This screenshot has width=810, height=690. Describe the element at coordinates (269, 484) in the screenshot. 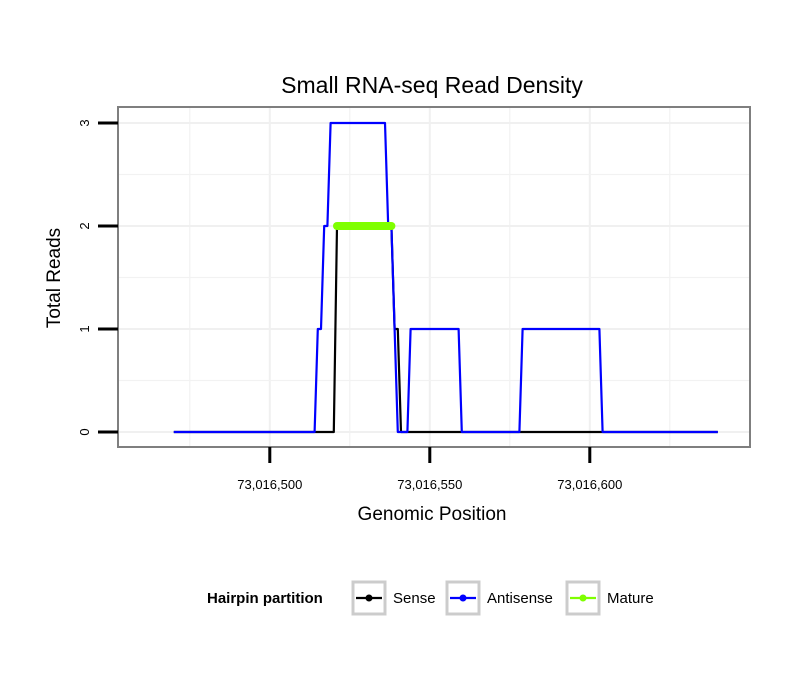

I see `x-tick-label: 73,016,500` at that location.